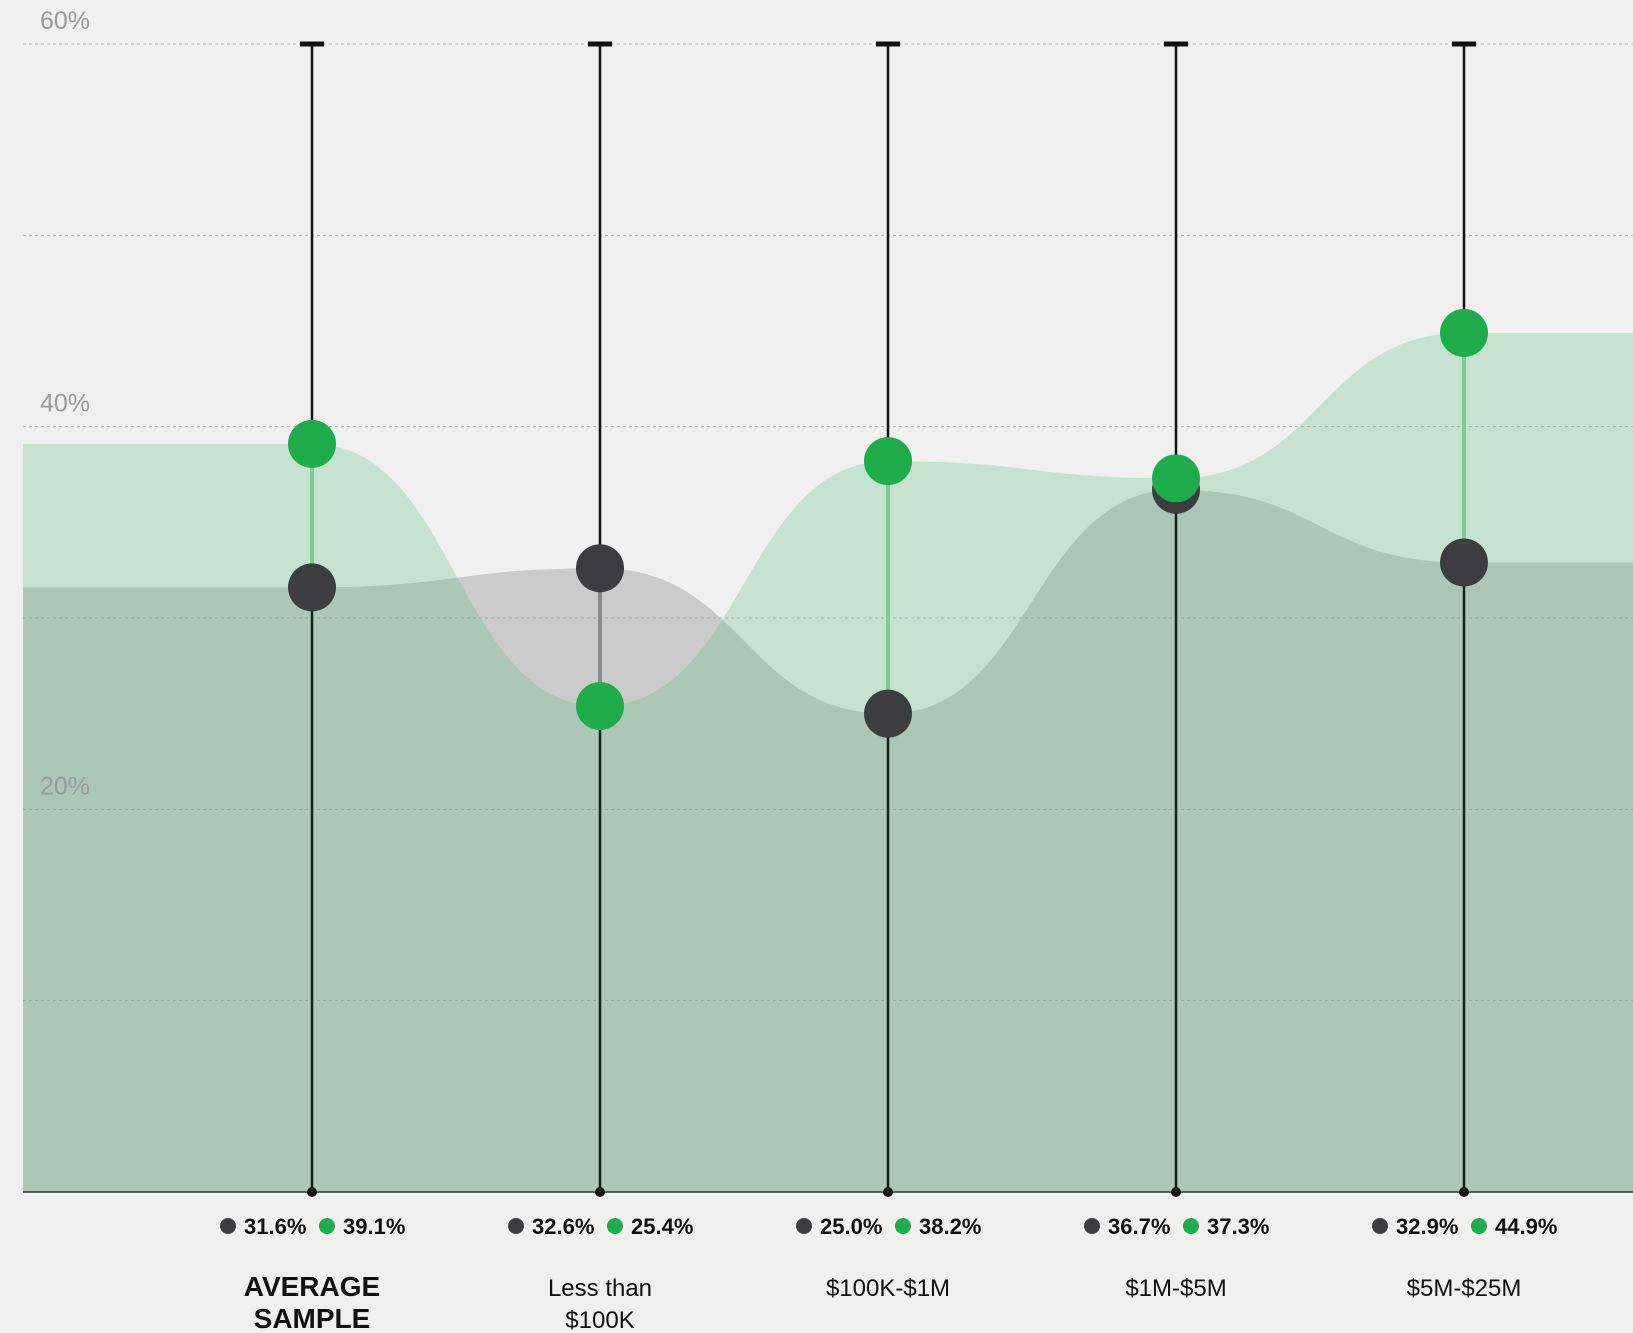 The width and height of the screenshot is (1633, 1333). Describe the element at coordinates (662, 1226) in the screenshot. I see `data-label-green: 25.4%` at that location.